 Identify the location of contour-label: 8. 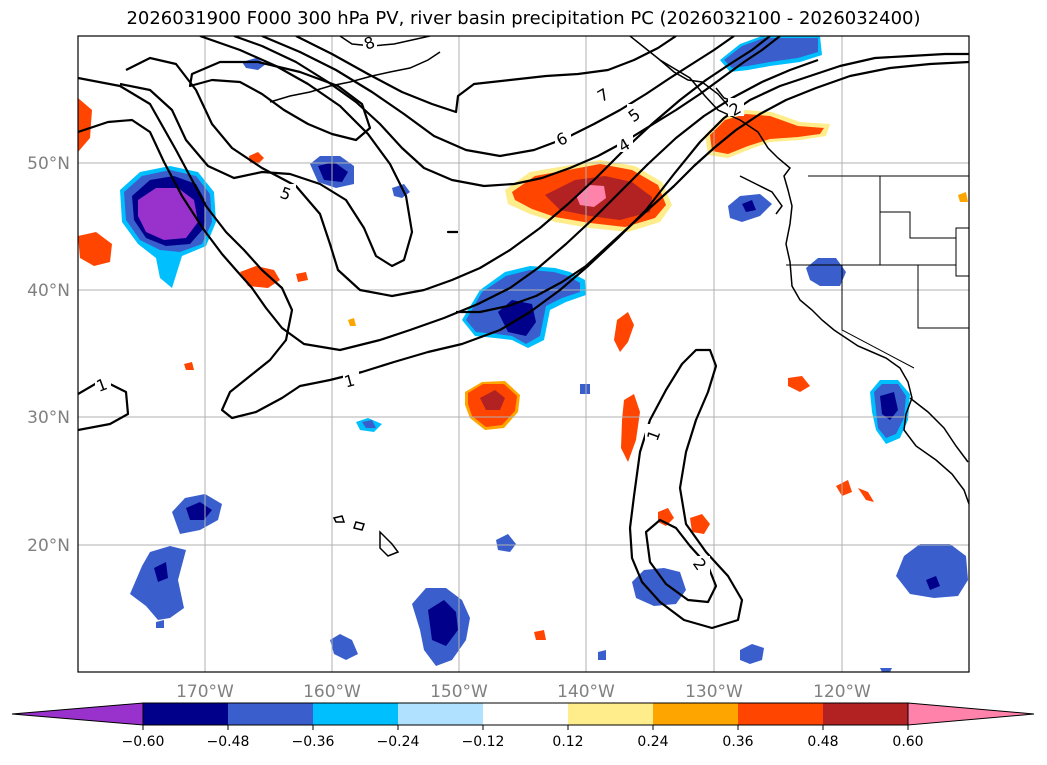
(369, 42).